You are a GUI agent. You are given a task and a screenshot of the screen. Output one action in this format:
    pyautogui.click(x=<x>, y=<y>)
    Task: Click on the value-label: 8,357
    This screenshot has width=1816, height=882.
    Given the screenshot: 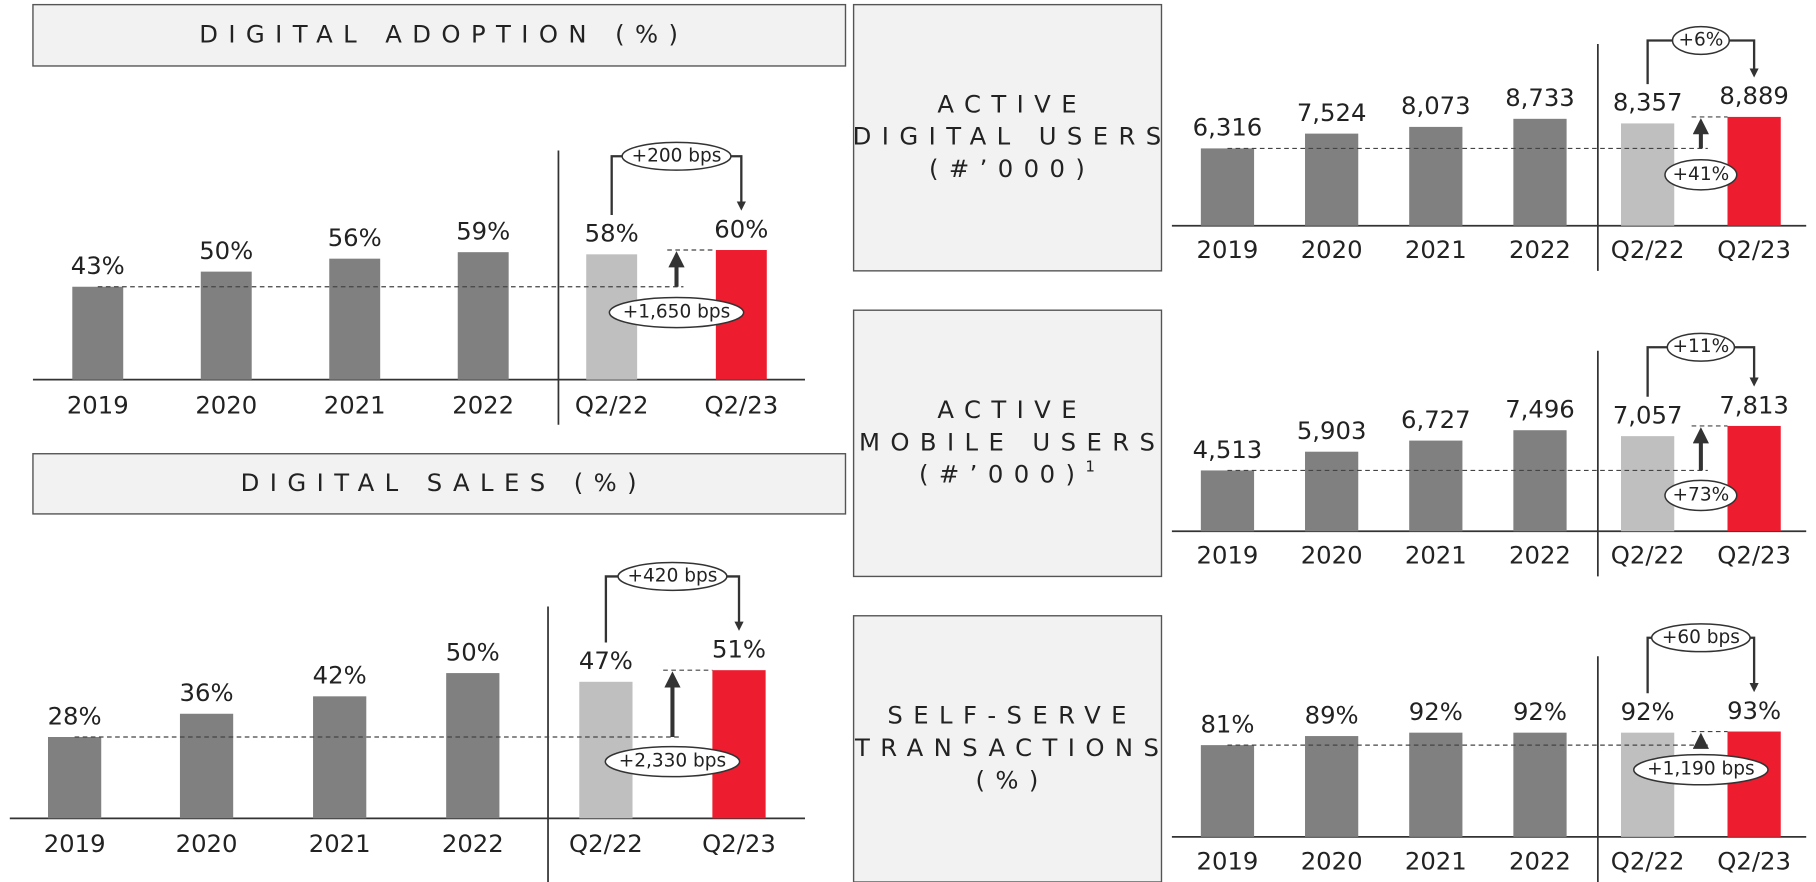 What is the action you would take?
    pyautogui.click(x=1648, y=102)
    